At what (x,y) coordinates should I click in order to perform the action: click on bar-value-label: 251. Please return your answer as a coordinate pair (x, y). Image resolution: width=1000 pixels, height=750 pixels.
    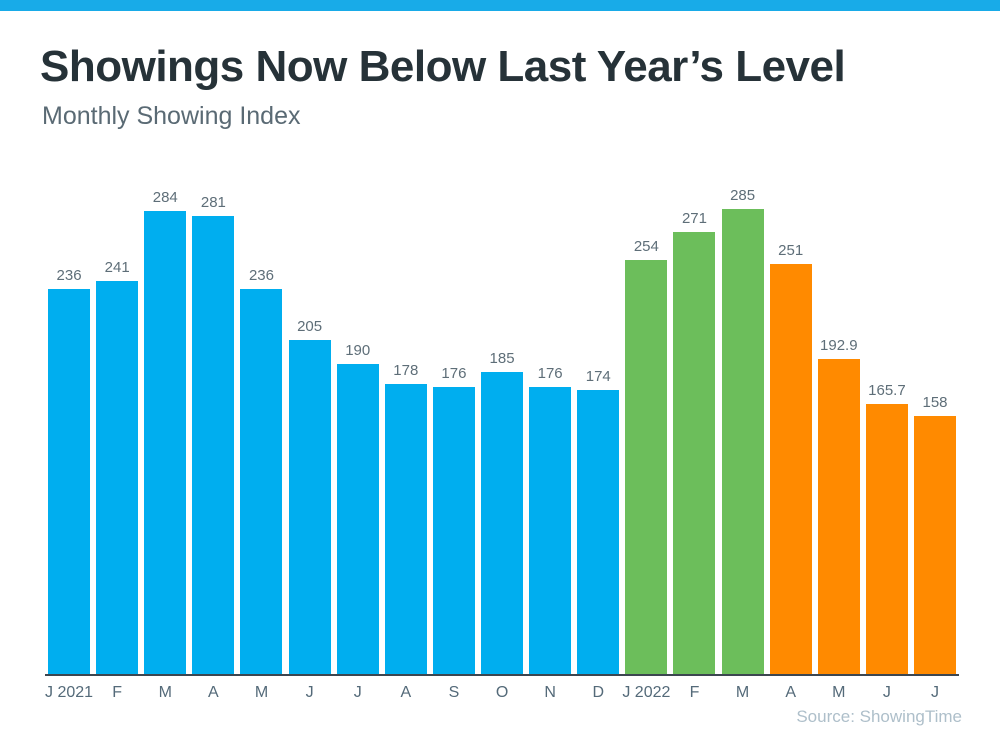
    Looking at the image, I should click on (791, 251).